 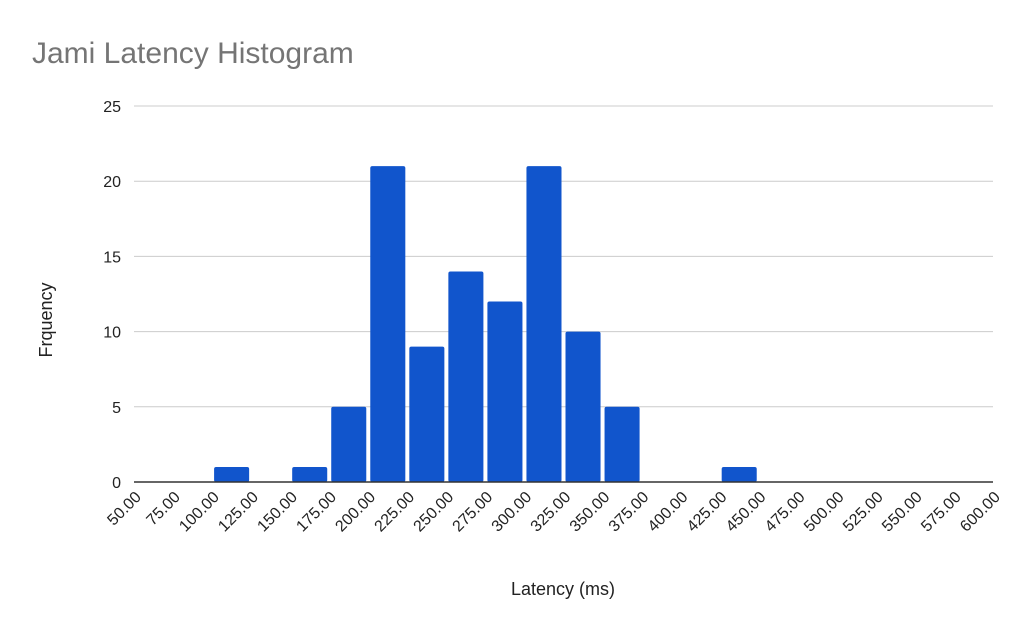 What do you see at coordinates (193, 53) in the screenshot?
I see `chart-title: Jami Latency Histogram` at bounding box center [193, 53].